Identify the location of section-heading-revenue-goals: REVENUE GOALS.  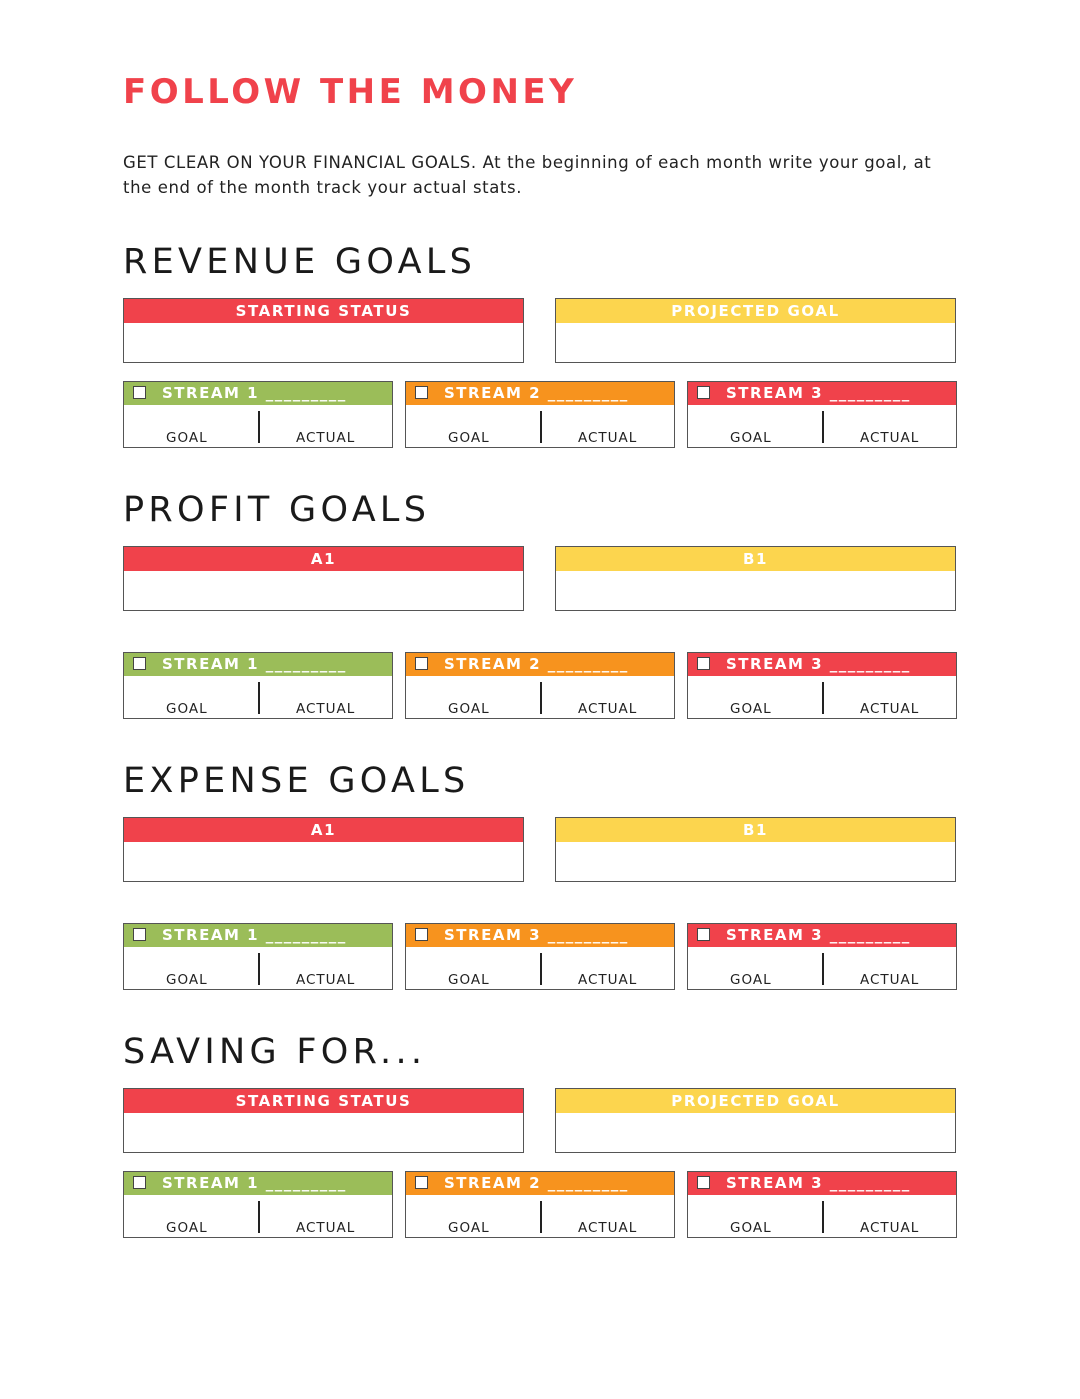
(300, 262).